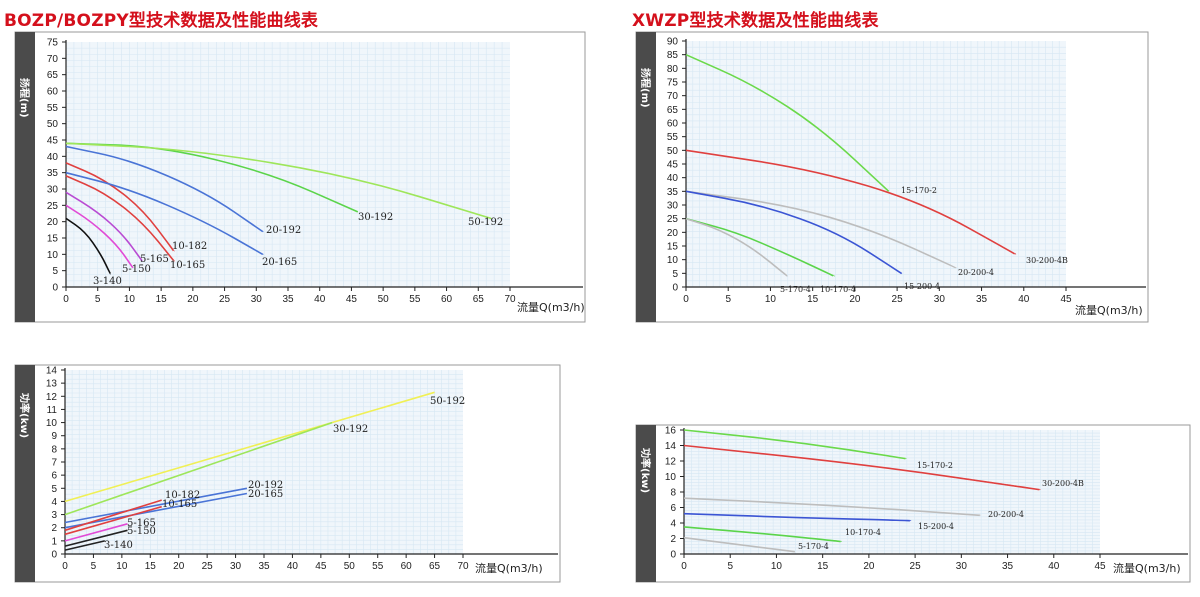 This screenshot has width=1200, height=597. What do you see at coordinates (193, 299) in the screenshot?
I see `bozp-head-x-tick-label: 20` at bounding box center [193, 299].